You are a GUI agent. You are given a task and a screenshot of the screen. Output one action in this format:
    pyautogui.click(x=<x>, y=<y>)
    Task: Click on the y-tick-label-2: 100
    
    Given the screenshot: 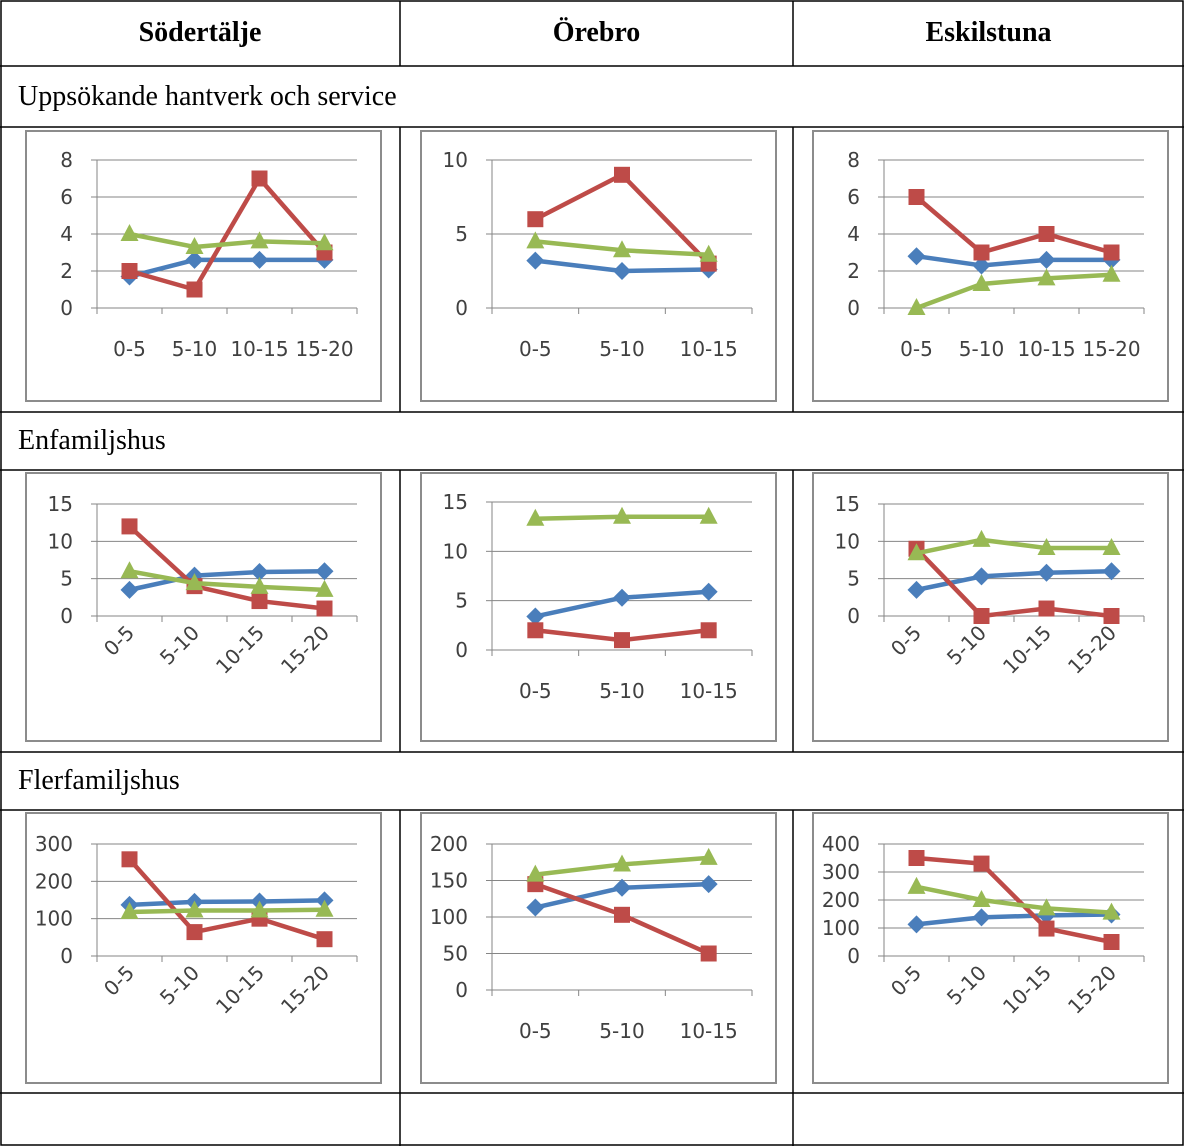 What is the action you would take?
    pyautogui.click(x=449, y=917)
    